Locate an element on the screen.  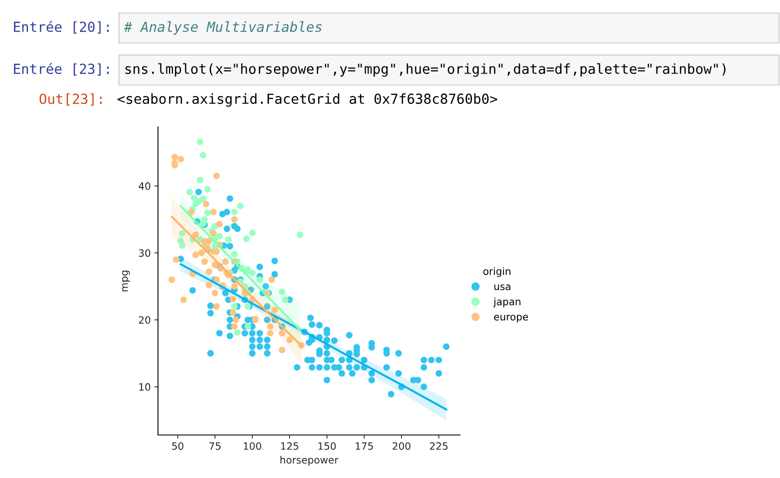
text: sns.lmplot(x="horsepower",y="mpg",hue="origin",data=df,palette="rainbow") is located at coordinates (425, 70).